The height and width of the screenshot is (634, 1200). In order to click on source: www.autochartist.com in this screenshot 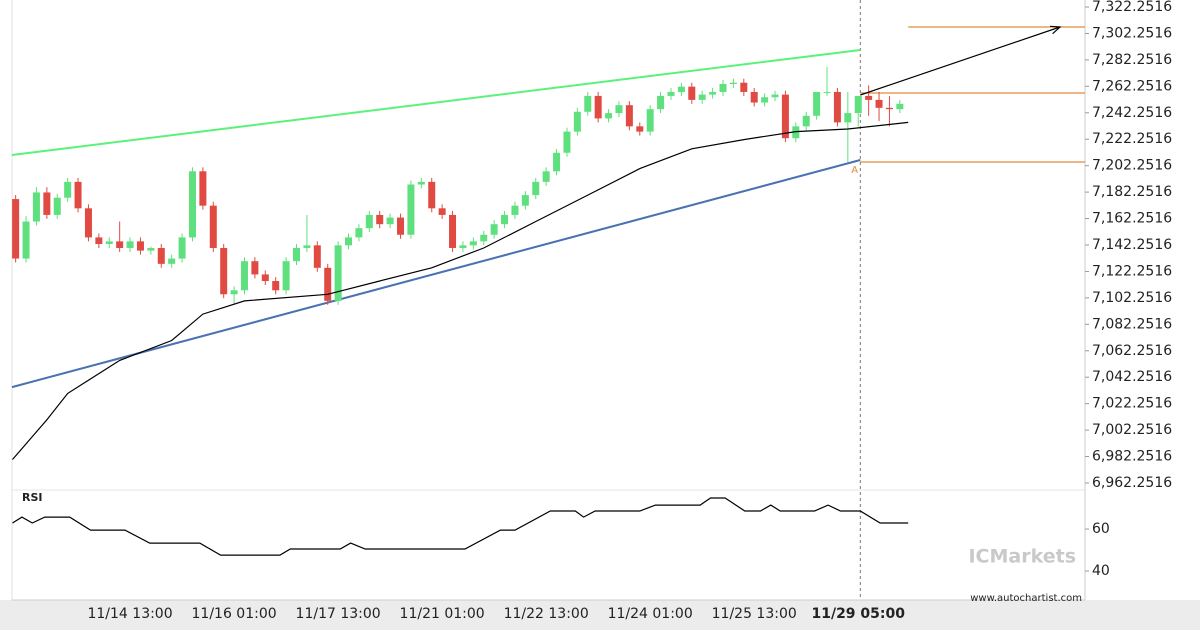, I will do `click(1026, 598)`.